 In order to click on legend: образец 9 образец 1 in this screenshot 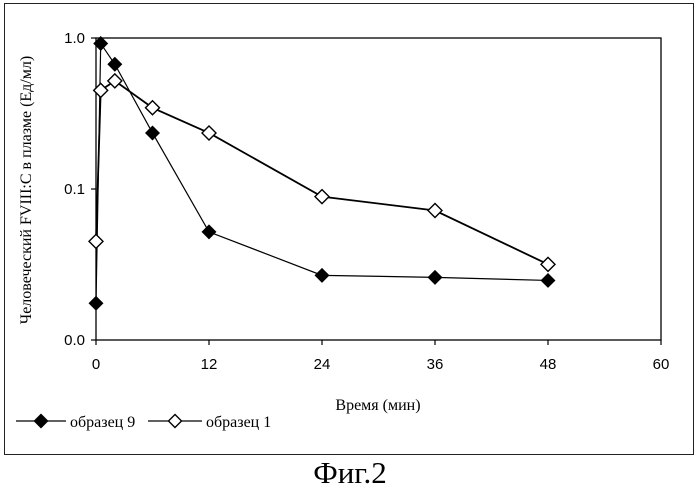, I will do `click(143, 422)`.